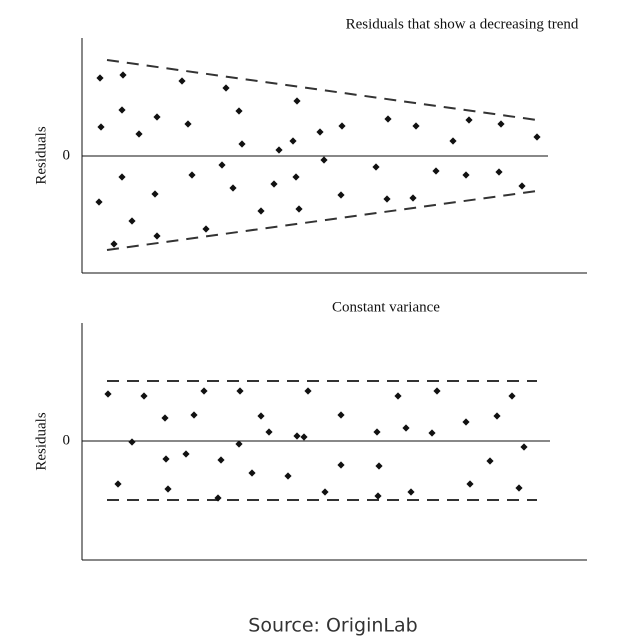 The image size is (641, 644). Describe the element at coordinates (462, 24) in the screenshot. I see `chart-title: Residuals that show a decreasing trend` at that location.